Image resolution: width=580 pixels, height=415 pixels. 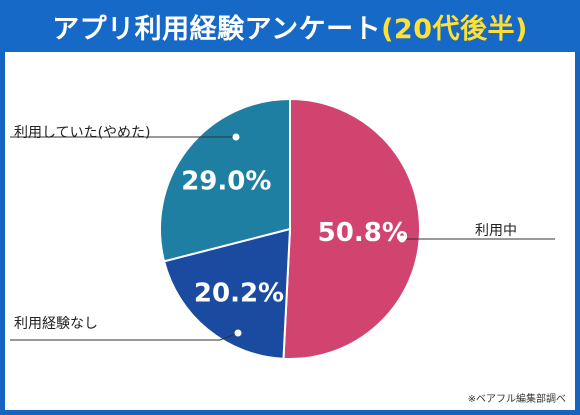 What do you see at coordinates (496, 231) in the screenshot?
I see `slice-category-label: 利用中` at bounding box center [496, 231].